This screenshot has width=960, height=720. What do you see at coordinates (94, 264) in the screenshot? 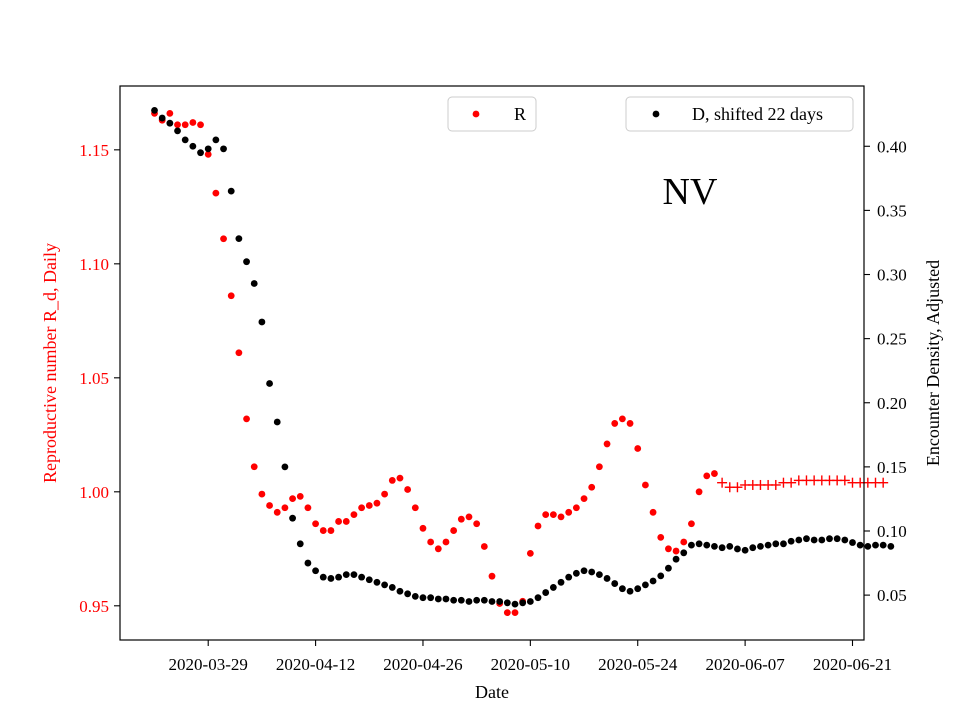
I see `y-left-tick-label: 1.10` at bounding box center [94, 264].